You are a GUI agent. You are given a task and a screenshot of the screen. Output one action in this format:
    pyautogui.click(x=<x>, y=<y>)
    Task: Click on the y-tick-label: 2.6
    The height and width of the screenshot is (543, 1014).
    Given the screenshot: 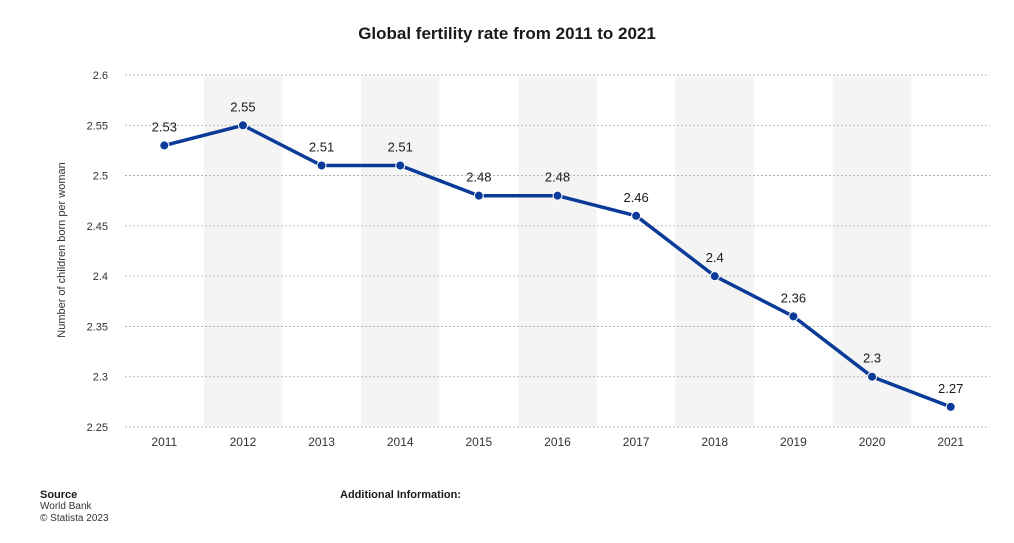 What is the action you would take?
    pyautogui.click(x=100, y=76)
    